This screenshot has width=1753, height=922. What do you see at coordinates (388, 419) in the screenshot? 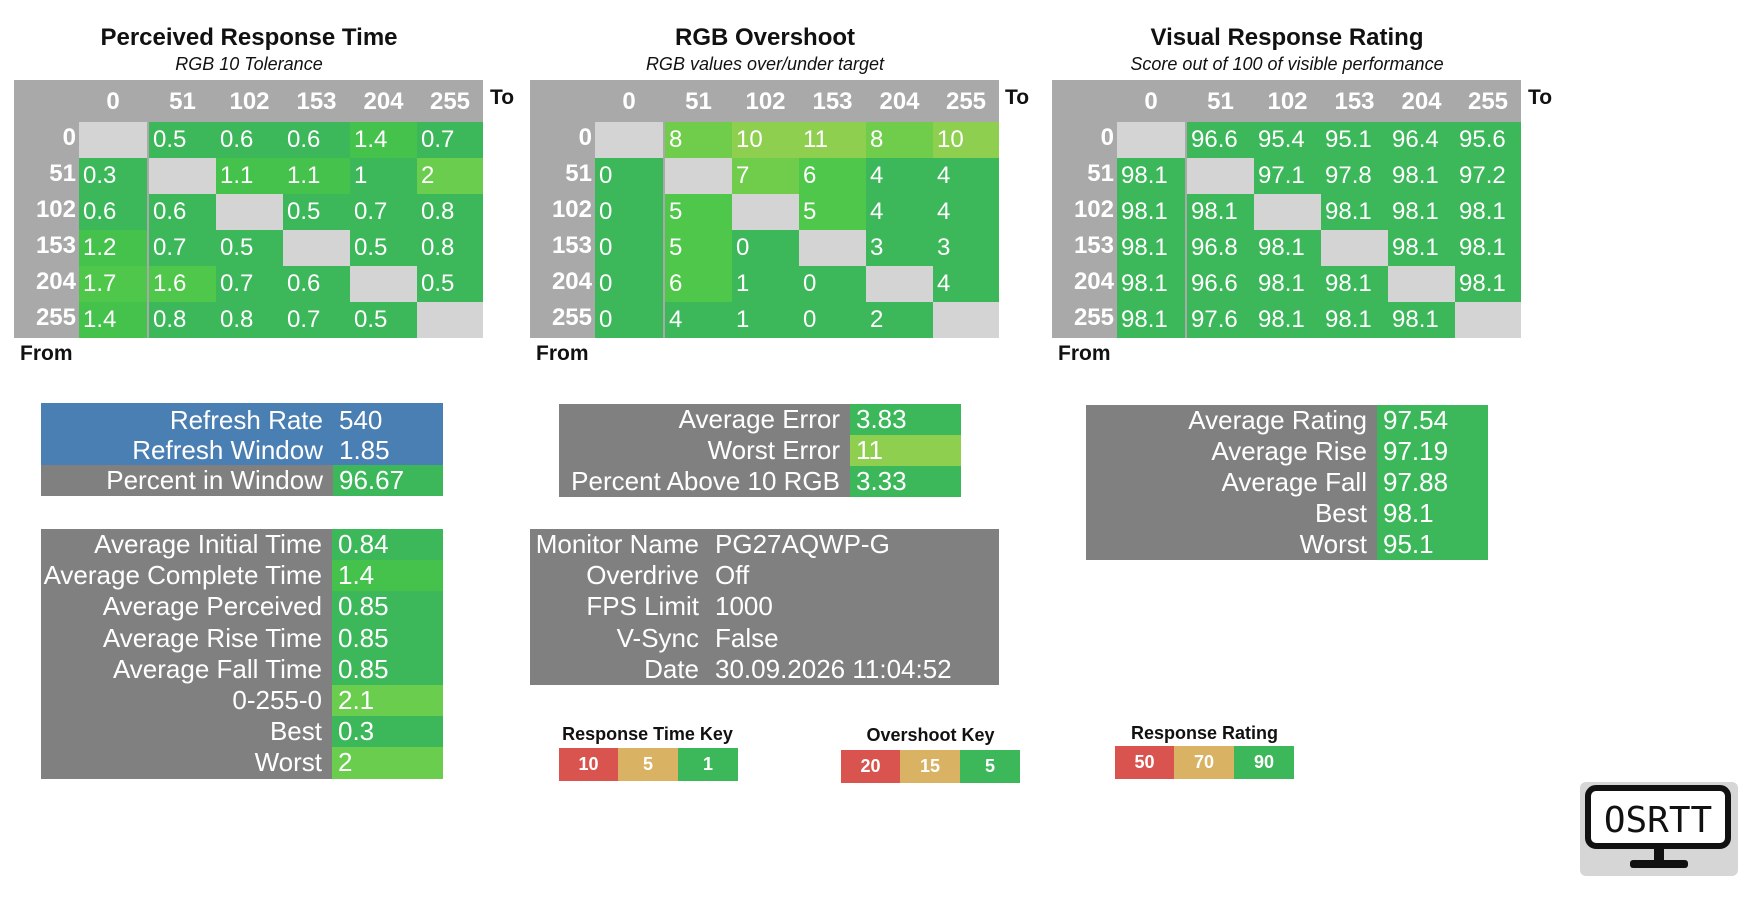
I see `refresh-rate-value: 540` at bounding box center [388, 419].